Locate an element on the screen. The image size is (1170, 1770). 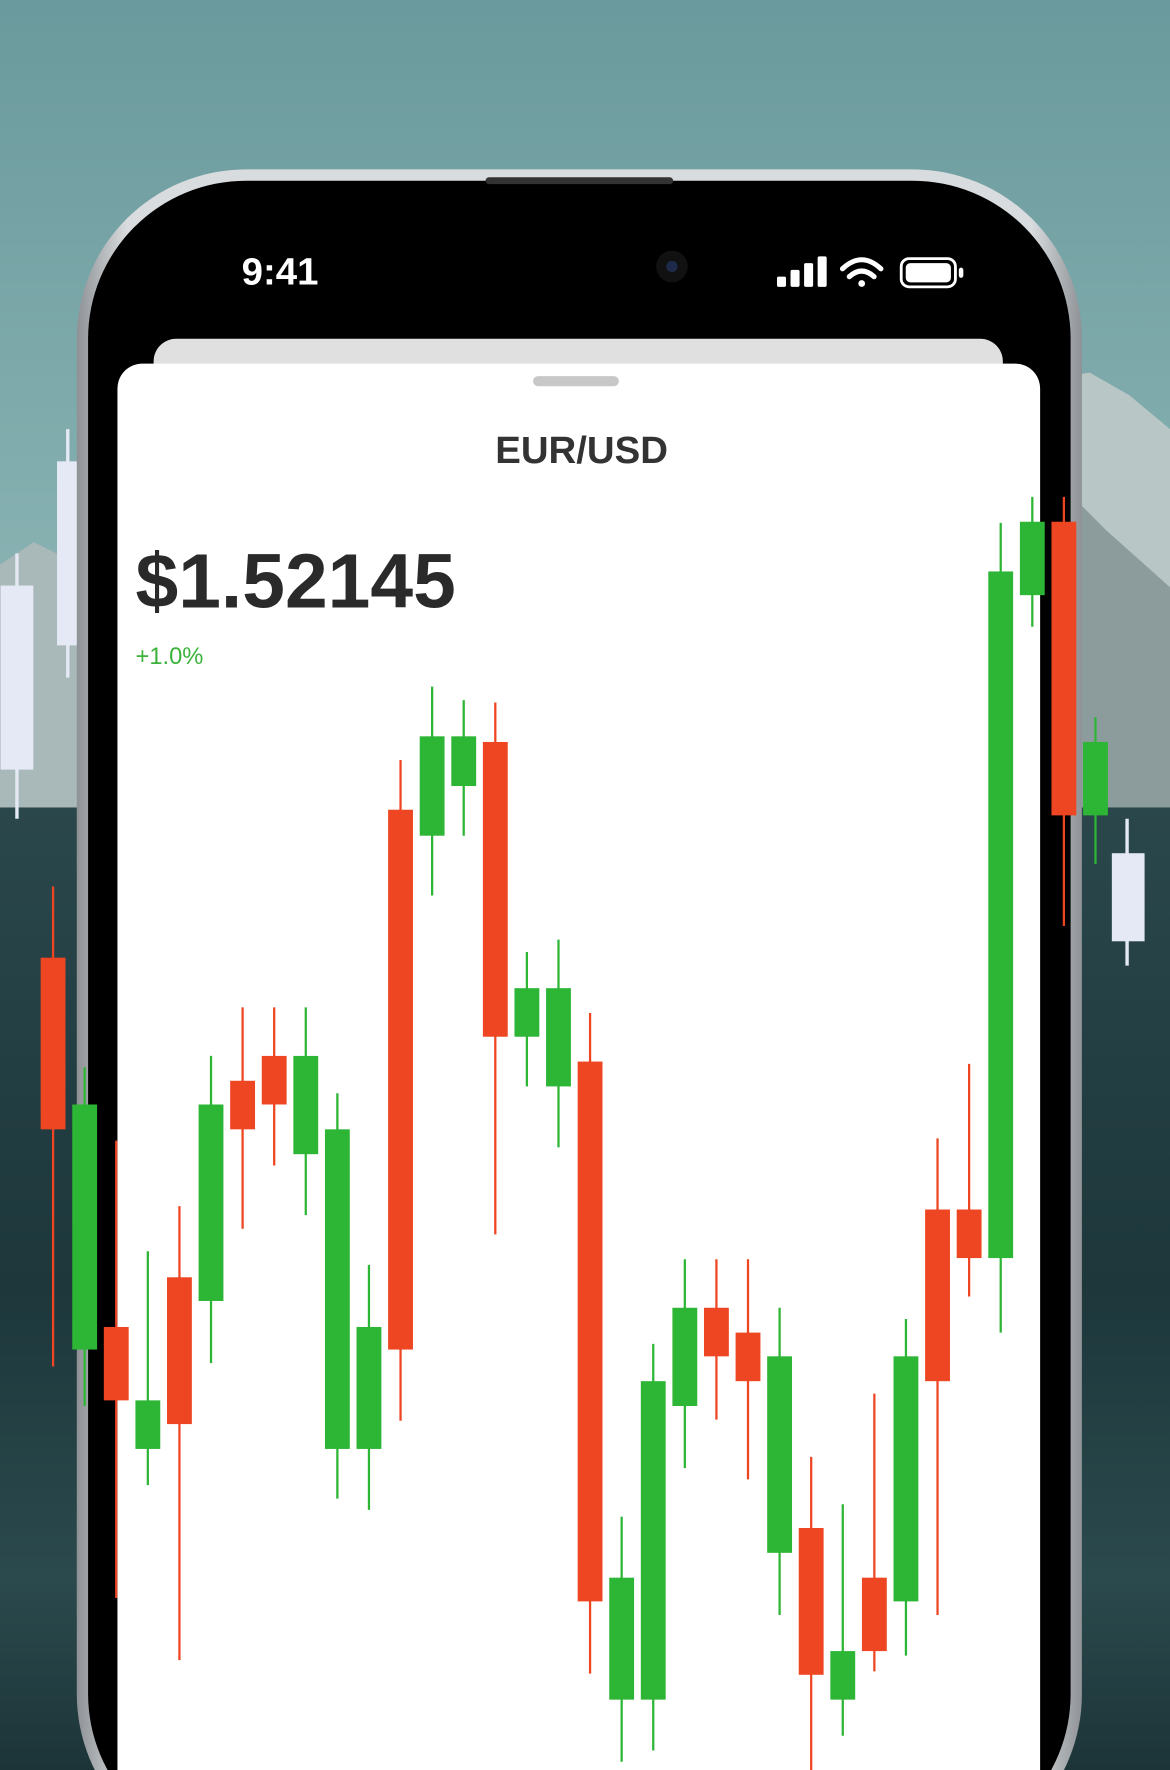
battery-icon is located at coordinates (931, 273).